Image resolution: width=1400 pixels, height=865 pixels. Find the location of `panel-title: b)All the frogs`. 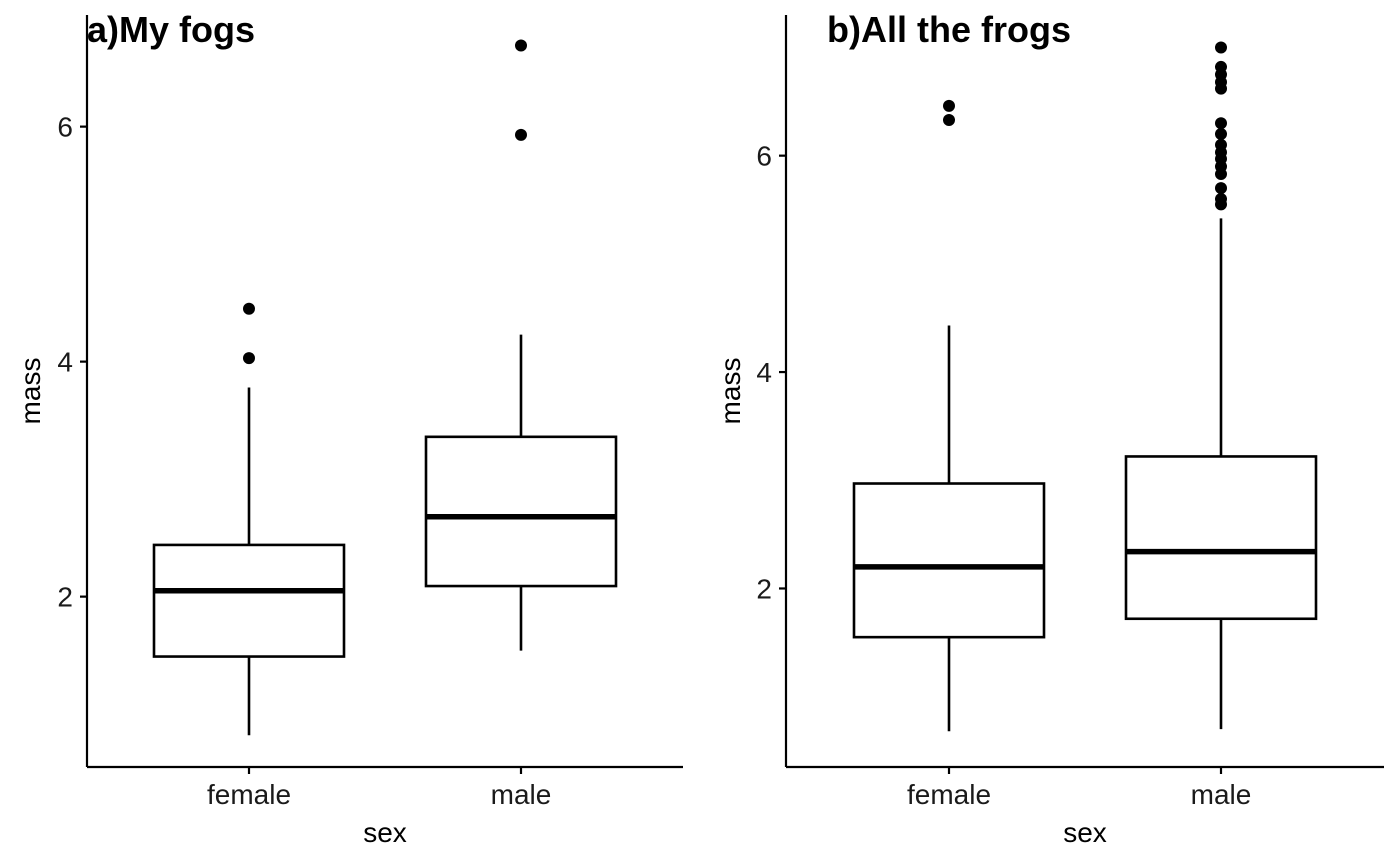

panel-title: b)All the frogs is located at coordinates (949, 29).